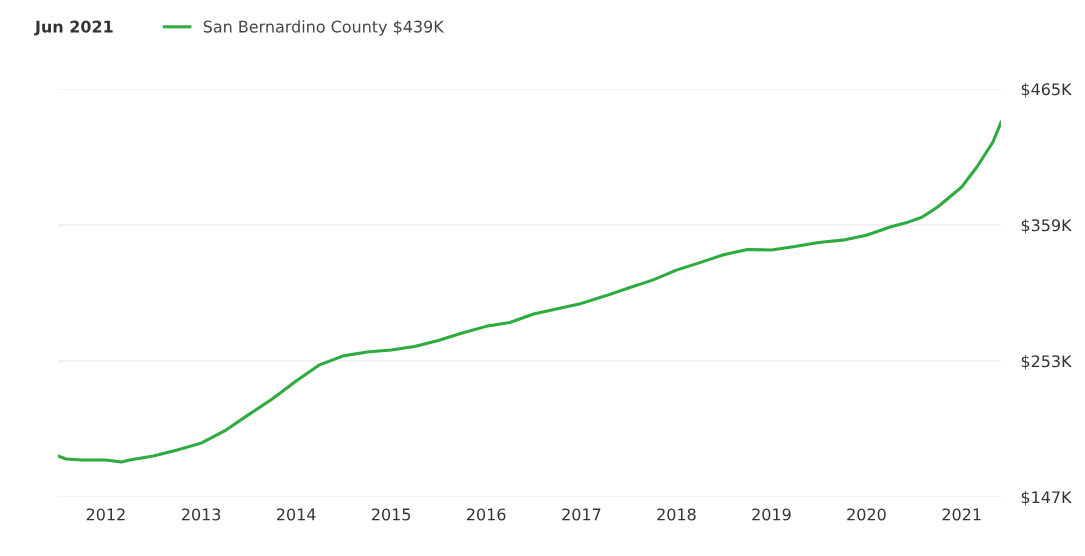 The height and width of the screenshot is (556, 1085). What do you see at coordinates (1046, 498) in the screenshot?
I see `y-tick-label: $147K` at bounding box center [1046, 498].